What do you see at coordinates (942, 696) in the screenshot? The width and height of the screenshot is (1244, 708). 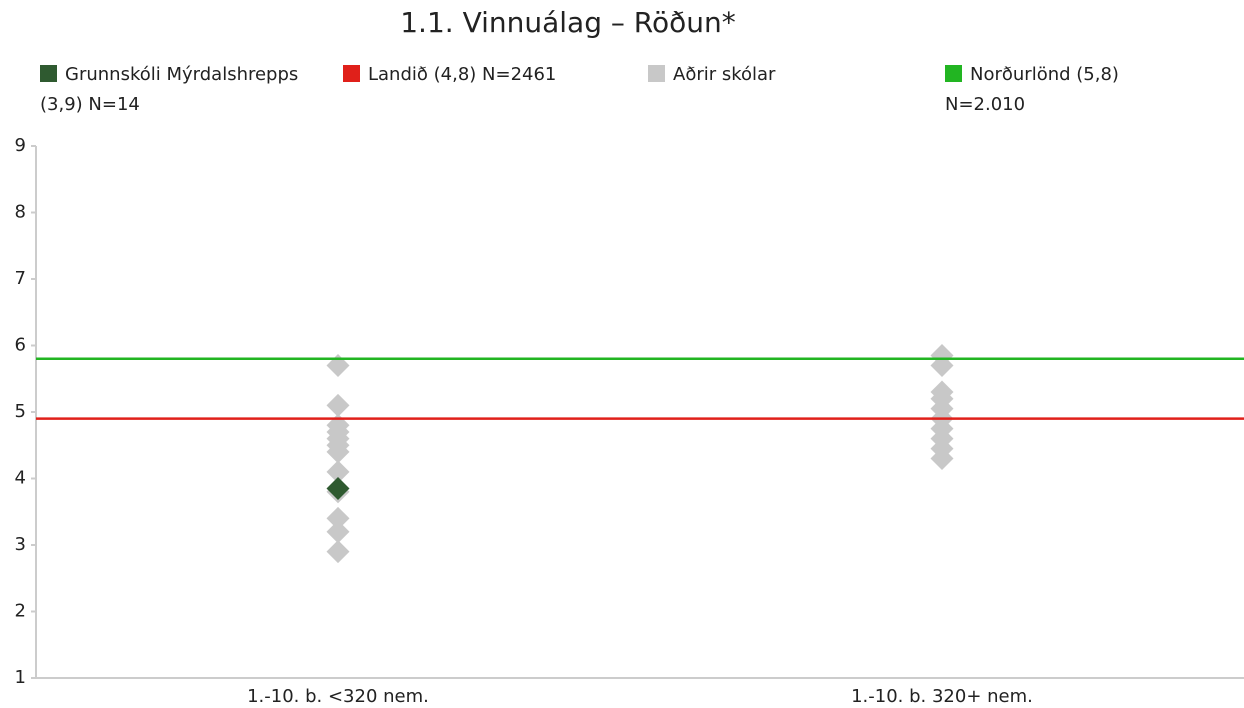 I see `x-tick-label: 1.-10. b. 320+ nem.` at bounding box center [942, 696].